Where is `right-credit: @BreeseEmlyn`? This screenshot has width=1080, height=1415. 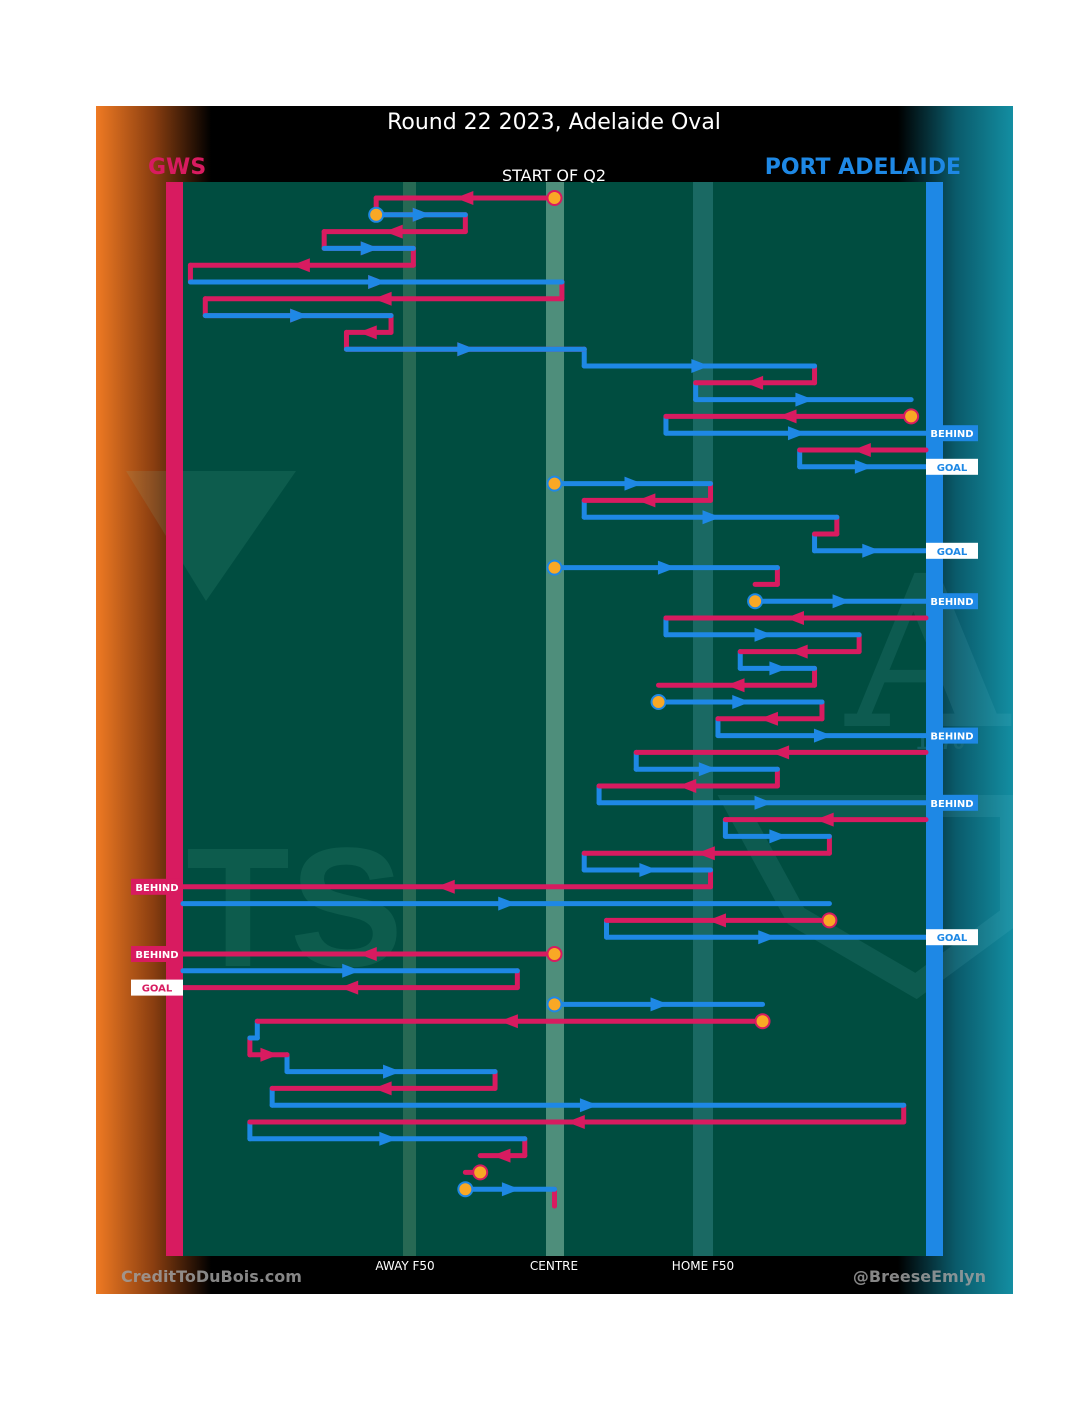
right-credit: @BreeseEmlyn is located at coordinates (919, 1276).